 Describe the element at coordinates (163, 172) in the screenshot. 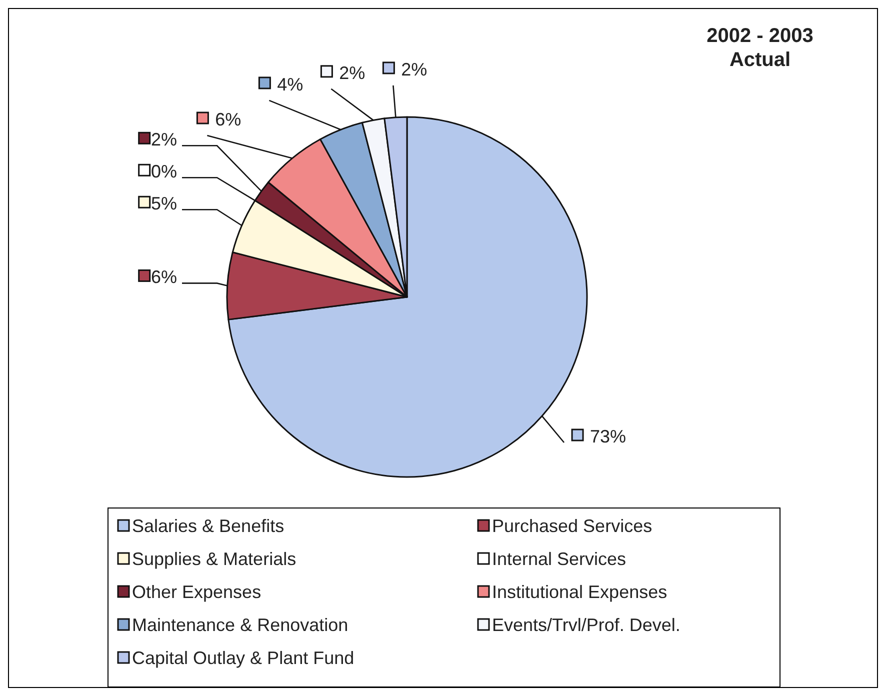

I see `text: 0%` at that location.